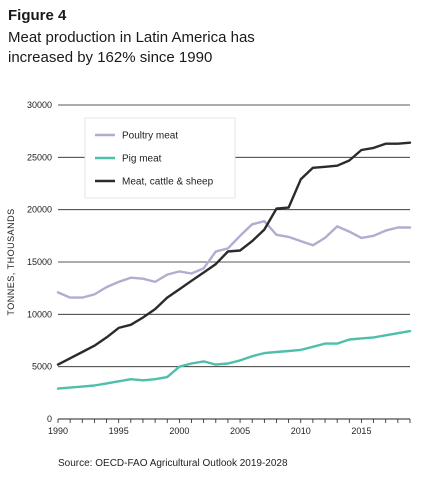  Describe the element at coordinates (119, 431) in the screenshot. I see `x-tick-label: 1995` at that location.